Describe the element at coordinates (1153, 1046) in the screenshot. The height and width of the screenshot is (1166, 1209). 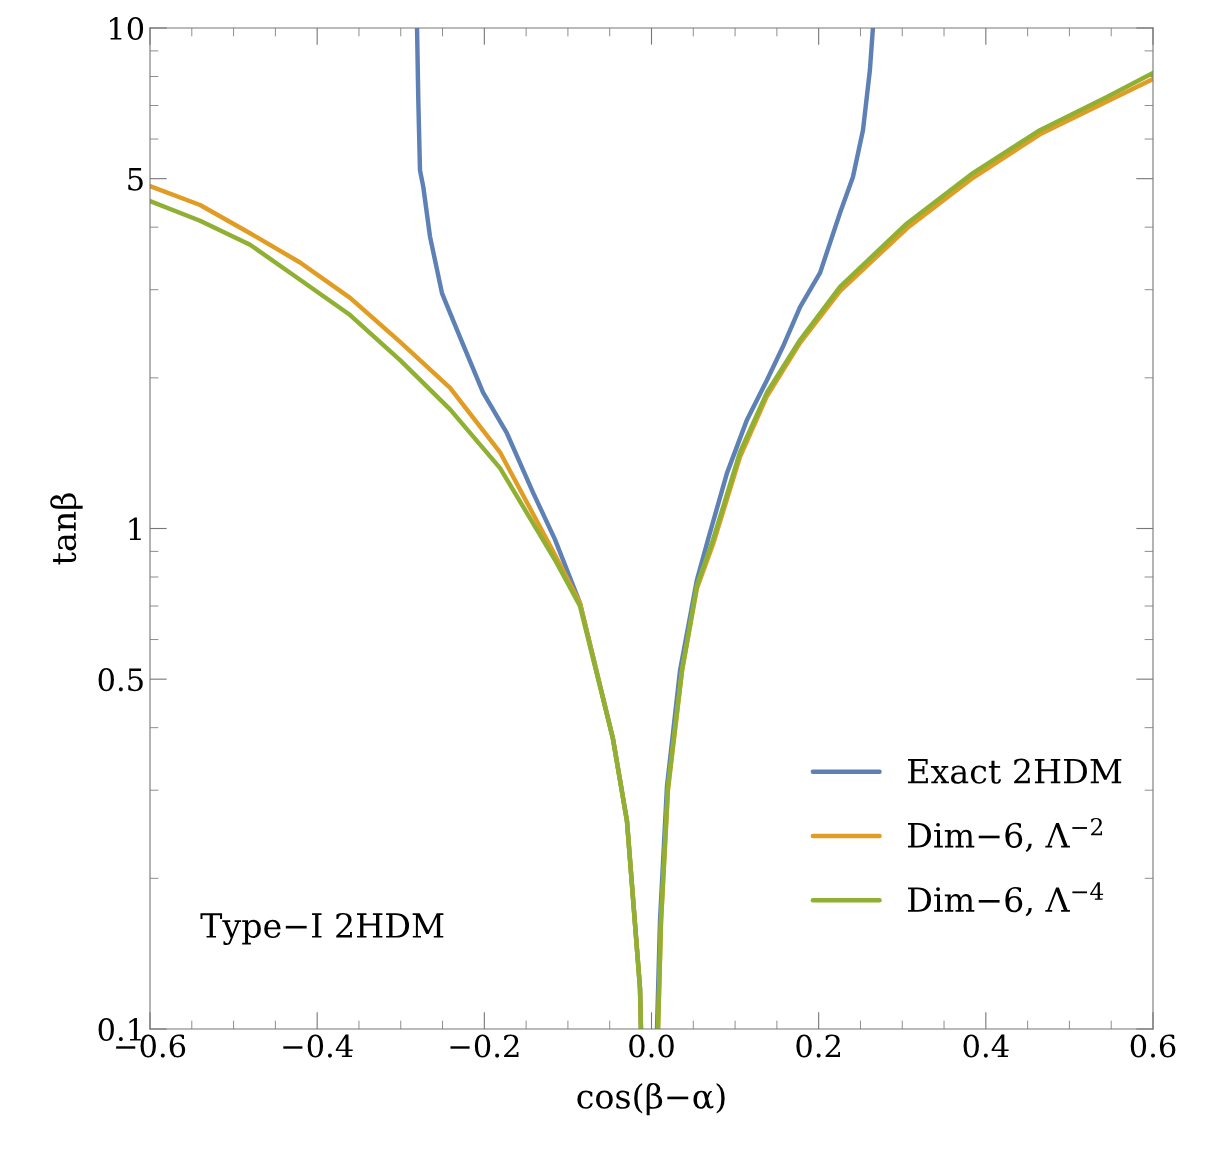
I see `x-tick-label: 0.6` at that location.